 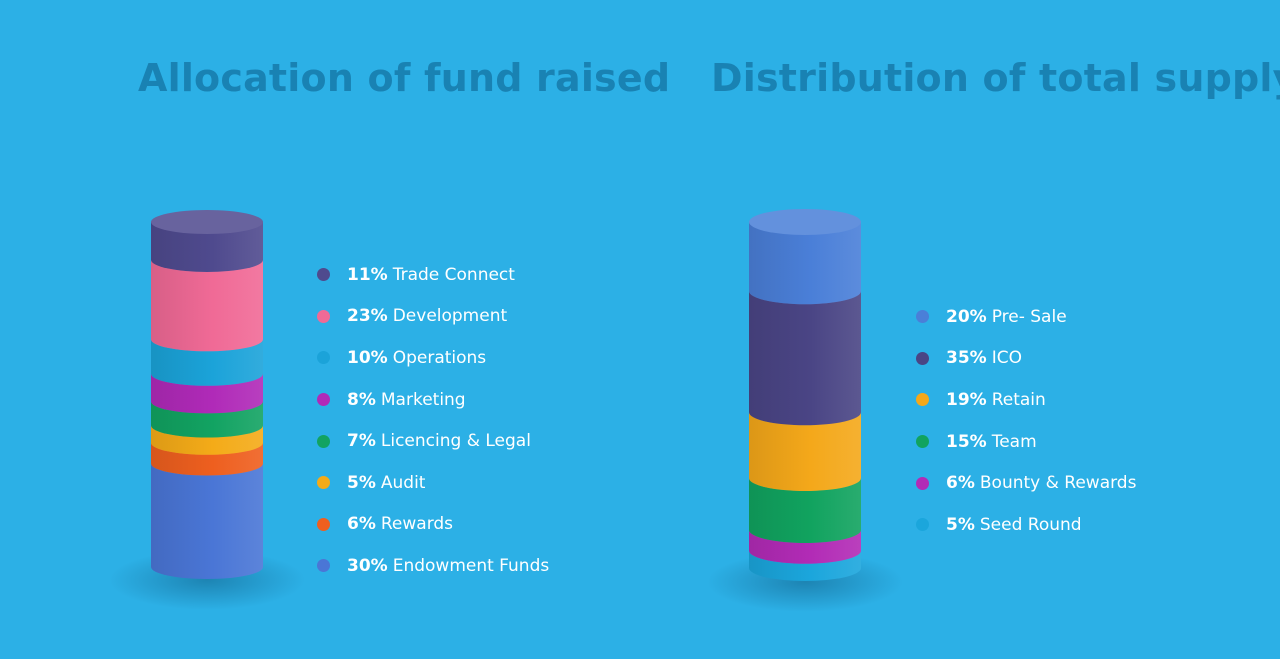 I want to click on legend-label: Operations, so click(x=439, y=357).